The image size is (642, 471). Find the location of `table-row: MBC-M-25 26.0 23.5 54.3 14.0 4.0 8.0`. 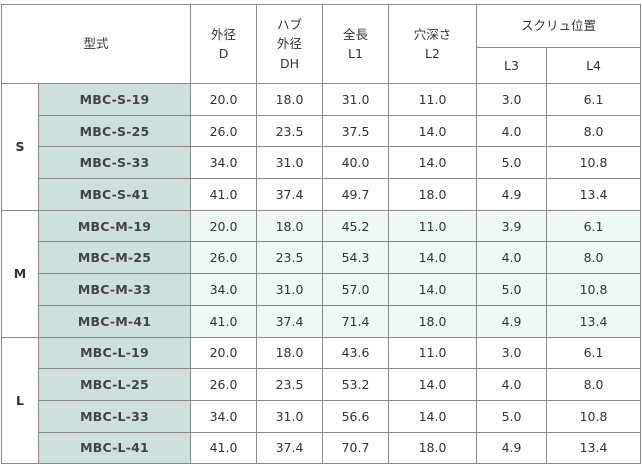

table-row: MBC-M-25 26.0 23.5 54.3 14.0 4.0 8.0 is located at coordinates (322, 258).